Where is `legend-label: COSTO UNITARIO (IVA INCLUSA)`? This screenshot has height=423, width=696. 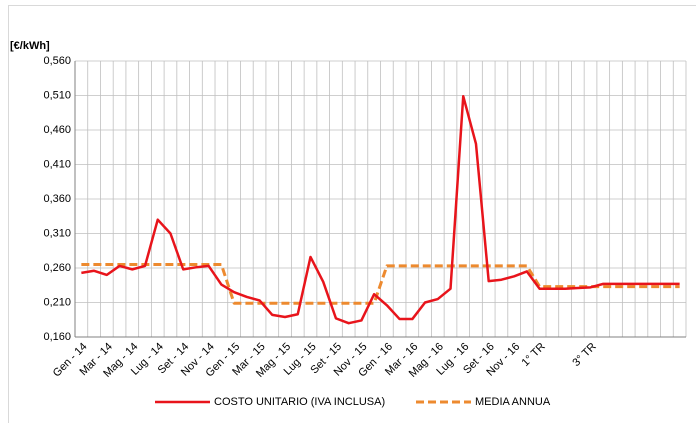 legend-label: COSTO UNITARIO (IVA INCLUSA) is located at coordinates (299, 402).